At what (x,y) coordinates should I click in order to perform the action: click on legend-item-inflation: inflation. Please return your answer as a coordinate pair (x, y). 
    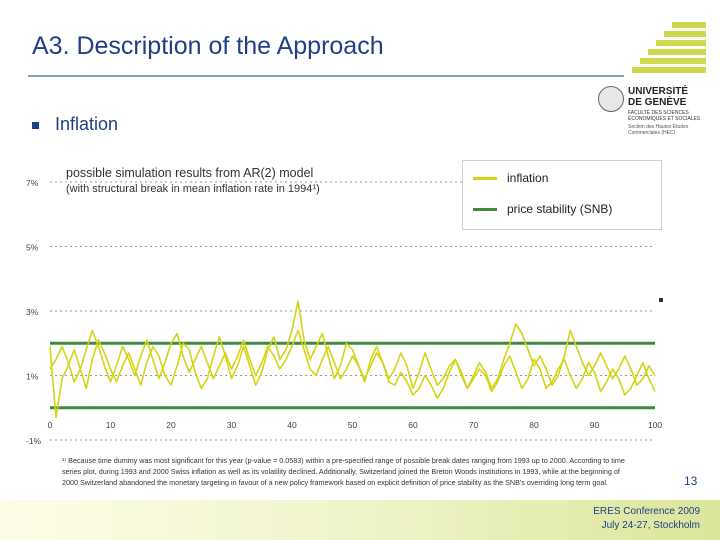
    Looking at the image, I should click on (510, 178).